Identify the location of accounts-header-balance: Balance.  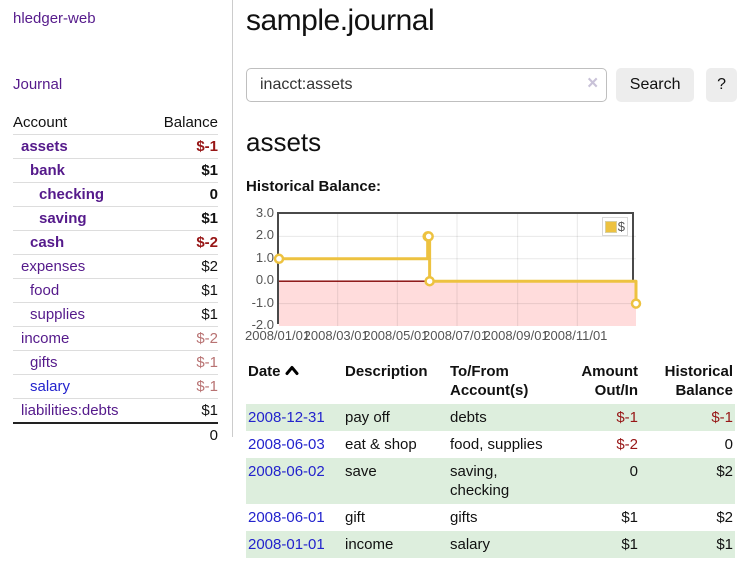
(190, 122).